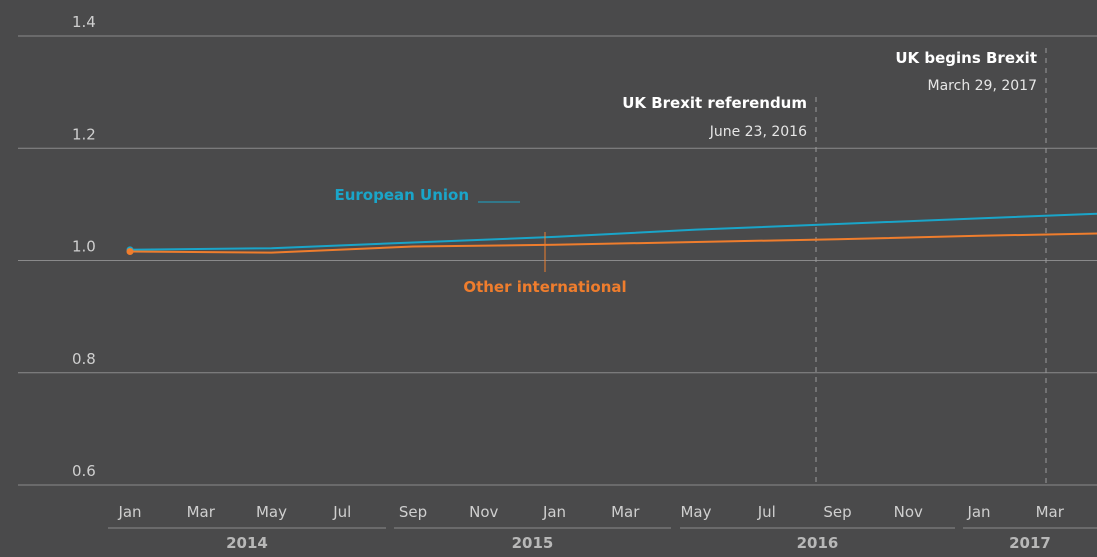 The width and height of the screenshot is (1097, 557). What do you see at coordinates (714, 103) in the screenshot?
I see `annotation-referendum-title: UK Brexit referendum` at bounding box center [714, 103].